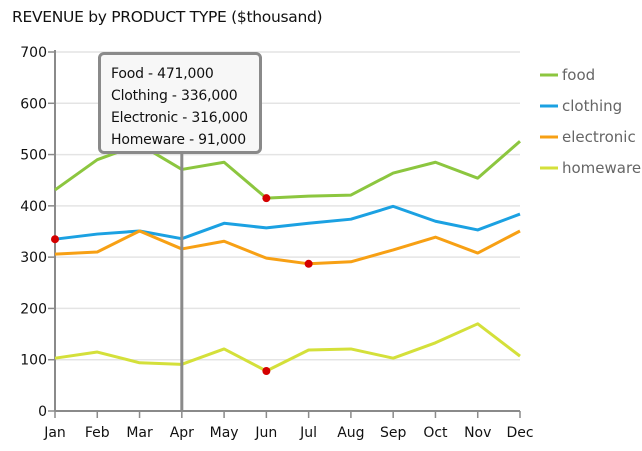 The height and width of the screenshot is (451, 642). I want to click on series-line-clothing, so click(287, 222).